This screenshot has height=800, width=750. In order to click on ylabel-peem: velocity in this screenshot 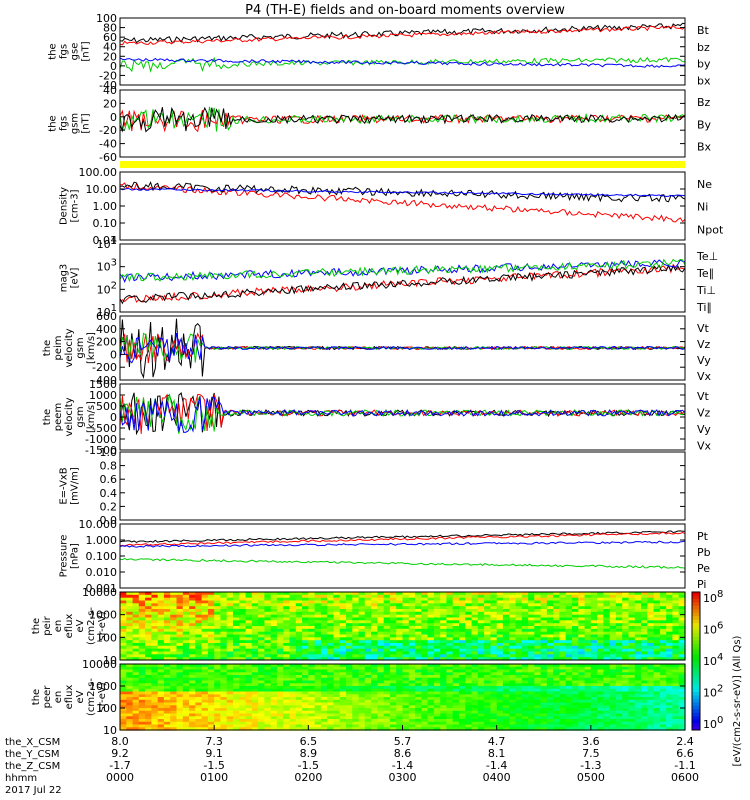, I will do `click(69, 416)`.